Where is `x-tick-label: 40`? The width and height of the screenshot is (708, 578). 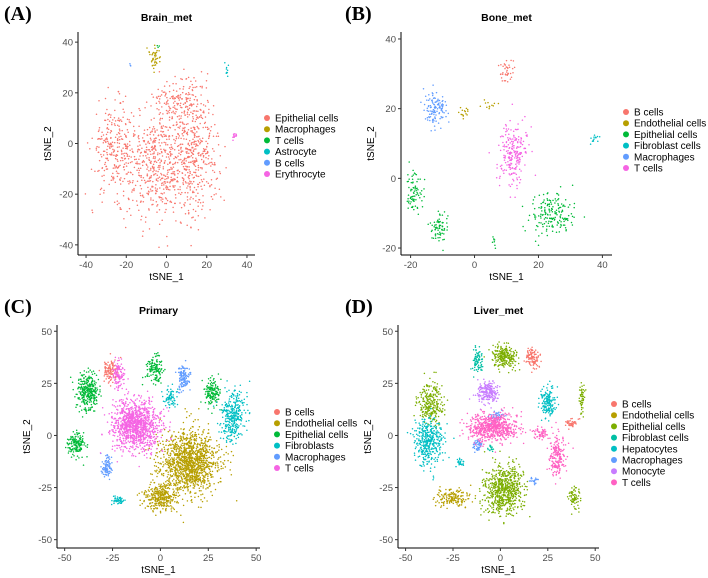 x-tick-label: 40 is located at coordinates (247, 265).